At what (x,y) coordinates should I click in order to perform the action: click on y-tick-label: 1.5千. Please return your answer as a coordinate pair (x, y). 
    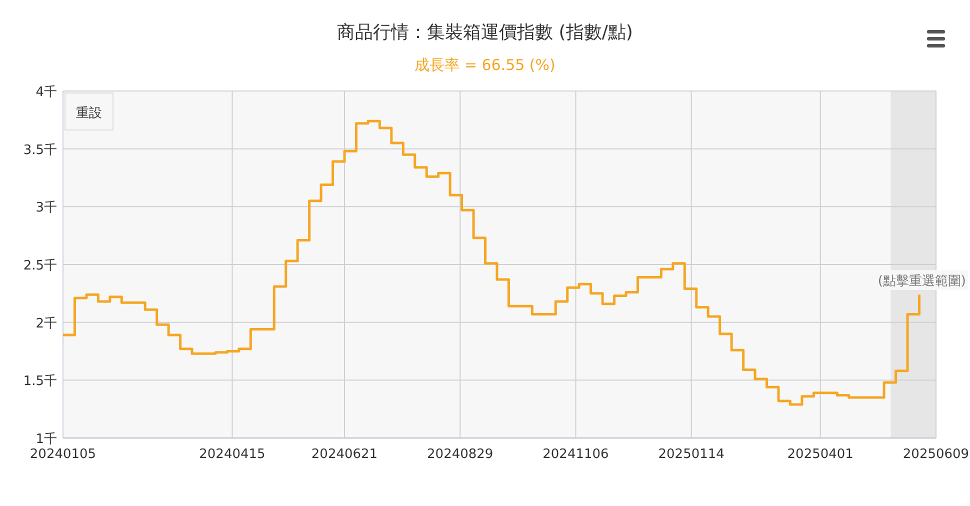
    Looking at the image, I should click on (40, 382).